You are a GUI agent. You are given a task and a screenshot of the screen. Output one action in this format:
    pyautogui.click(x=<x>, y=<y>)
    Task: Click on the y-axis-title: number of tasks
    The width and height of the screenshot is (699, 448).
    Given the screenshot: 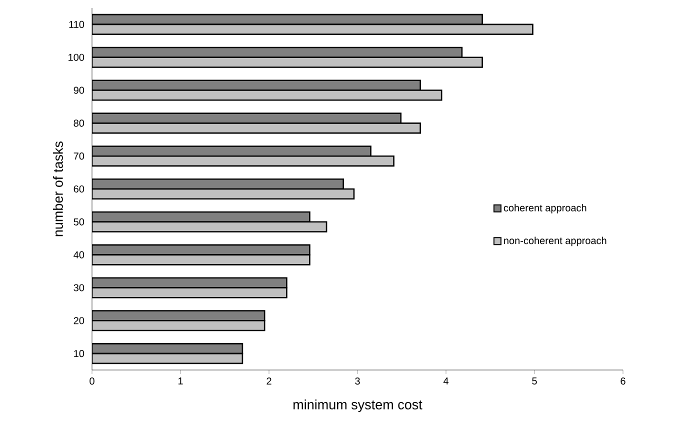 What is the action you would take?
    pyautogui.click(x=58, y=188)
    